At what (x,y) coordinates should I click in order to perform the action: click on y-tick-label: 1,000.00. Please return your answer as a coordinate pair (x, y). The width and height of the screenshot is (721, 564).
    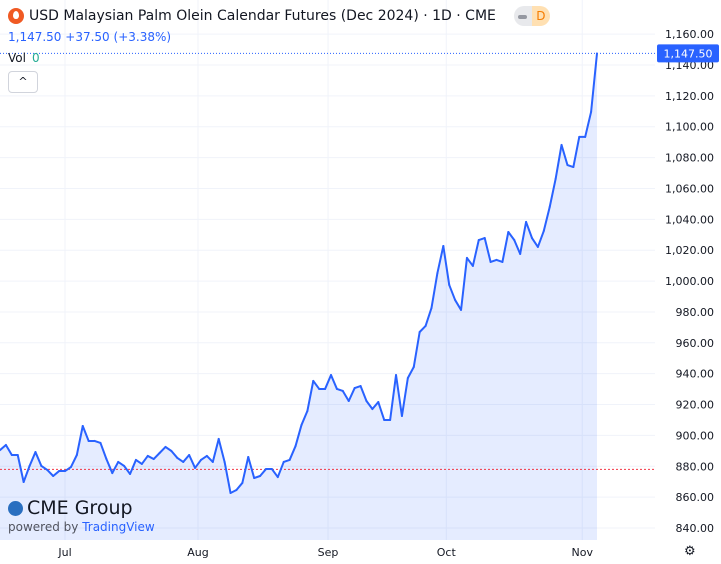
    Looking at the image, I should click on (689, 281).